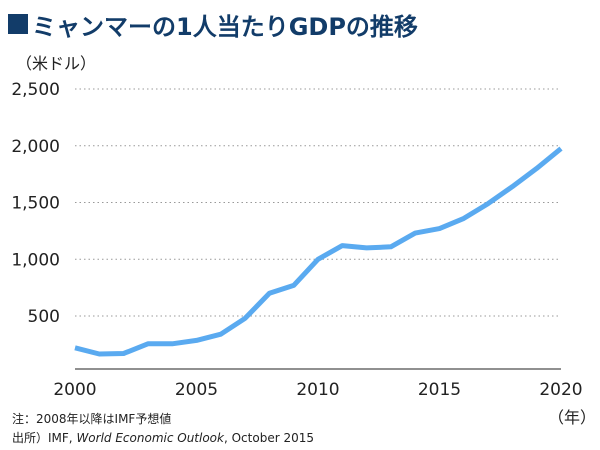 The height and width of the screenshot is (450, 600). Describe the element at coordinates (35, 90) in the screenshot. I see `y-tick-label: 2,500` at that location.